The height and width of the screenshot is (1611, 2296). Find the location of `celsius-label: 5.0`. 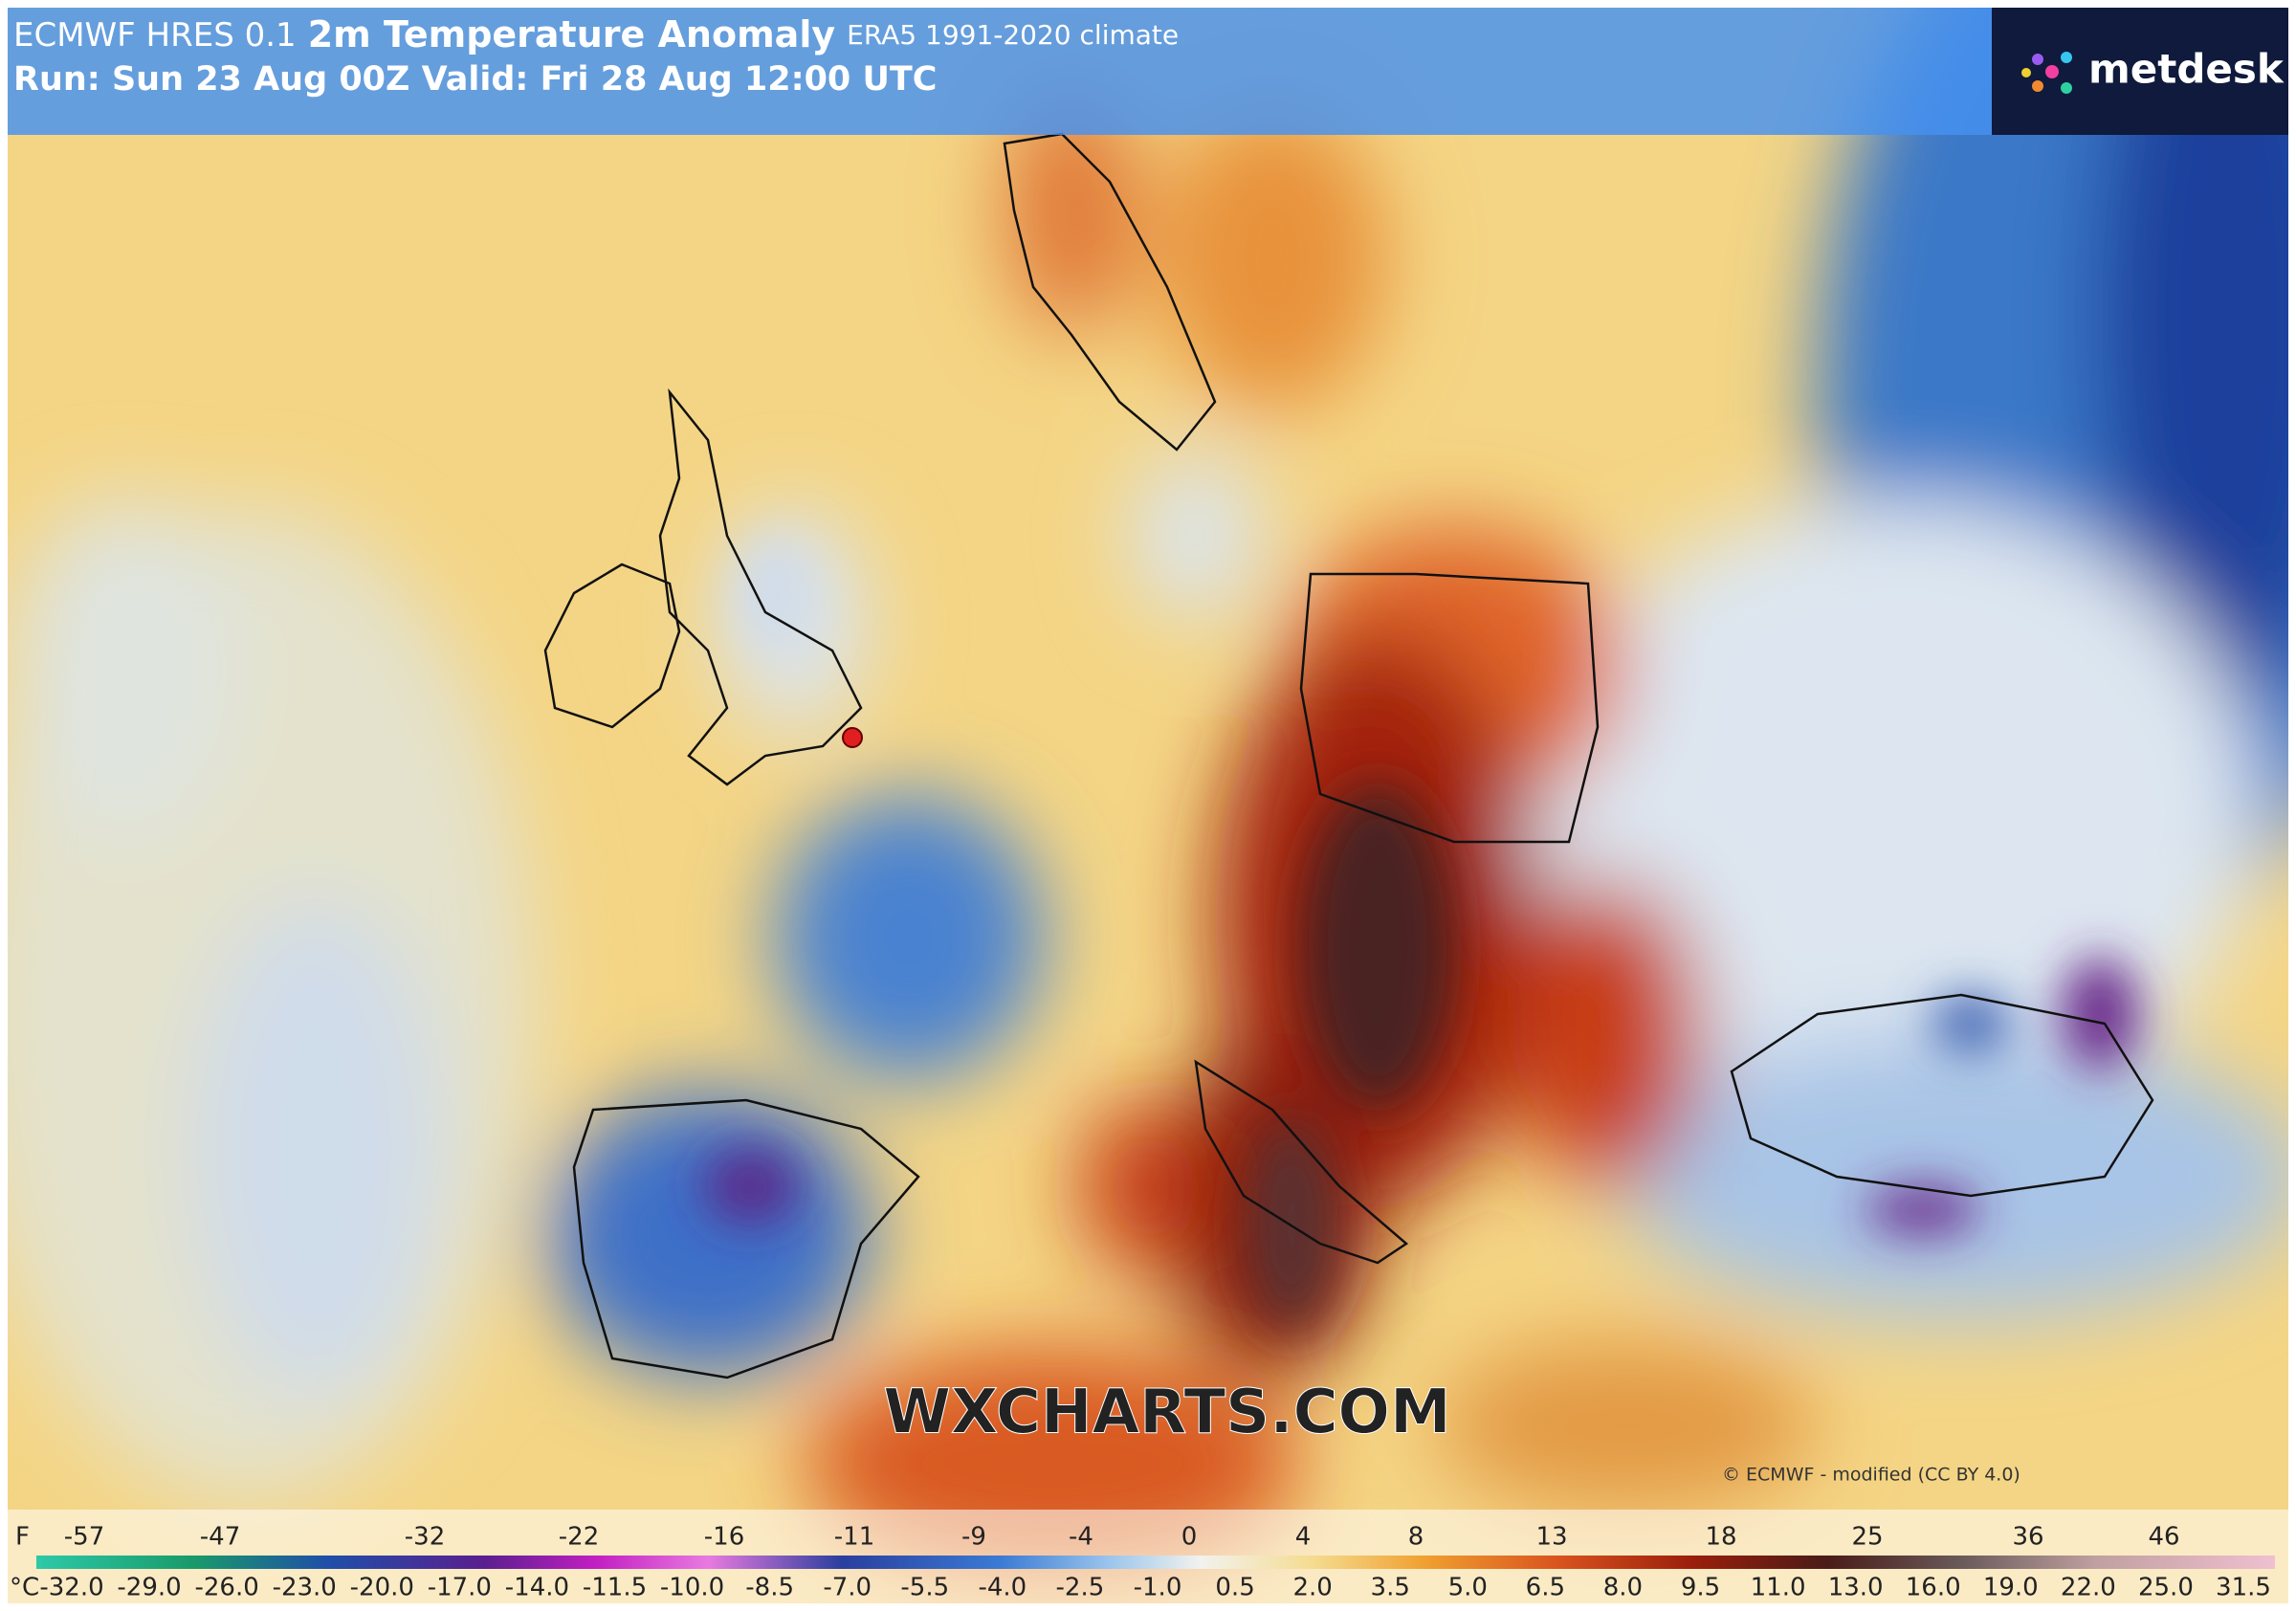

celsius-label: 5.0 is located at coordinates (1468, 1588).